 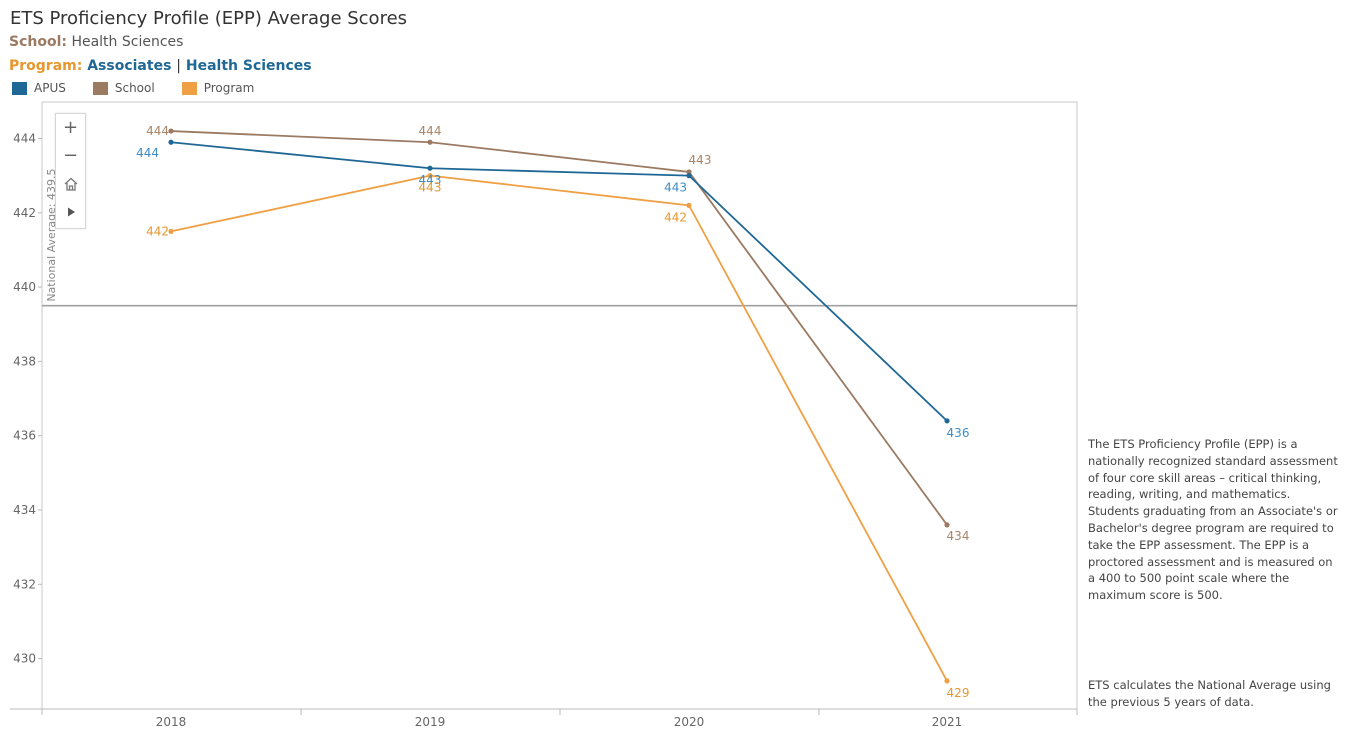 What do you see at coordinates (100, 88) in the screenshot?
I see `legend-swatch-school` at bounding box center [100, 88].